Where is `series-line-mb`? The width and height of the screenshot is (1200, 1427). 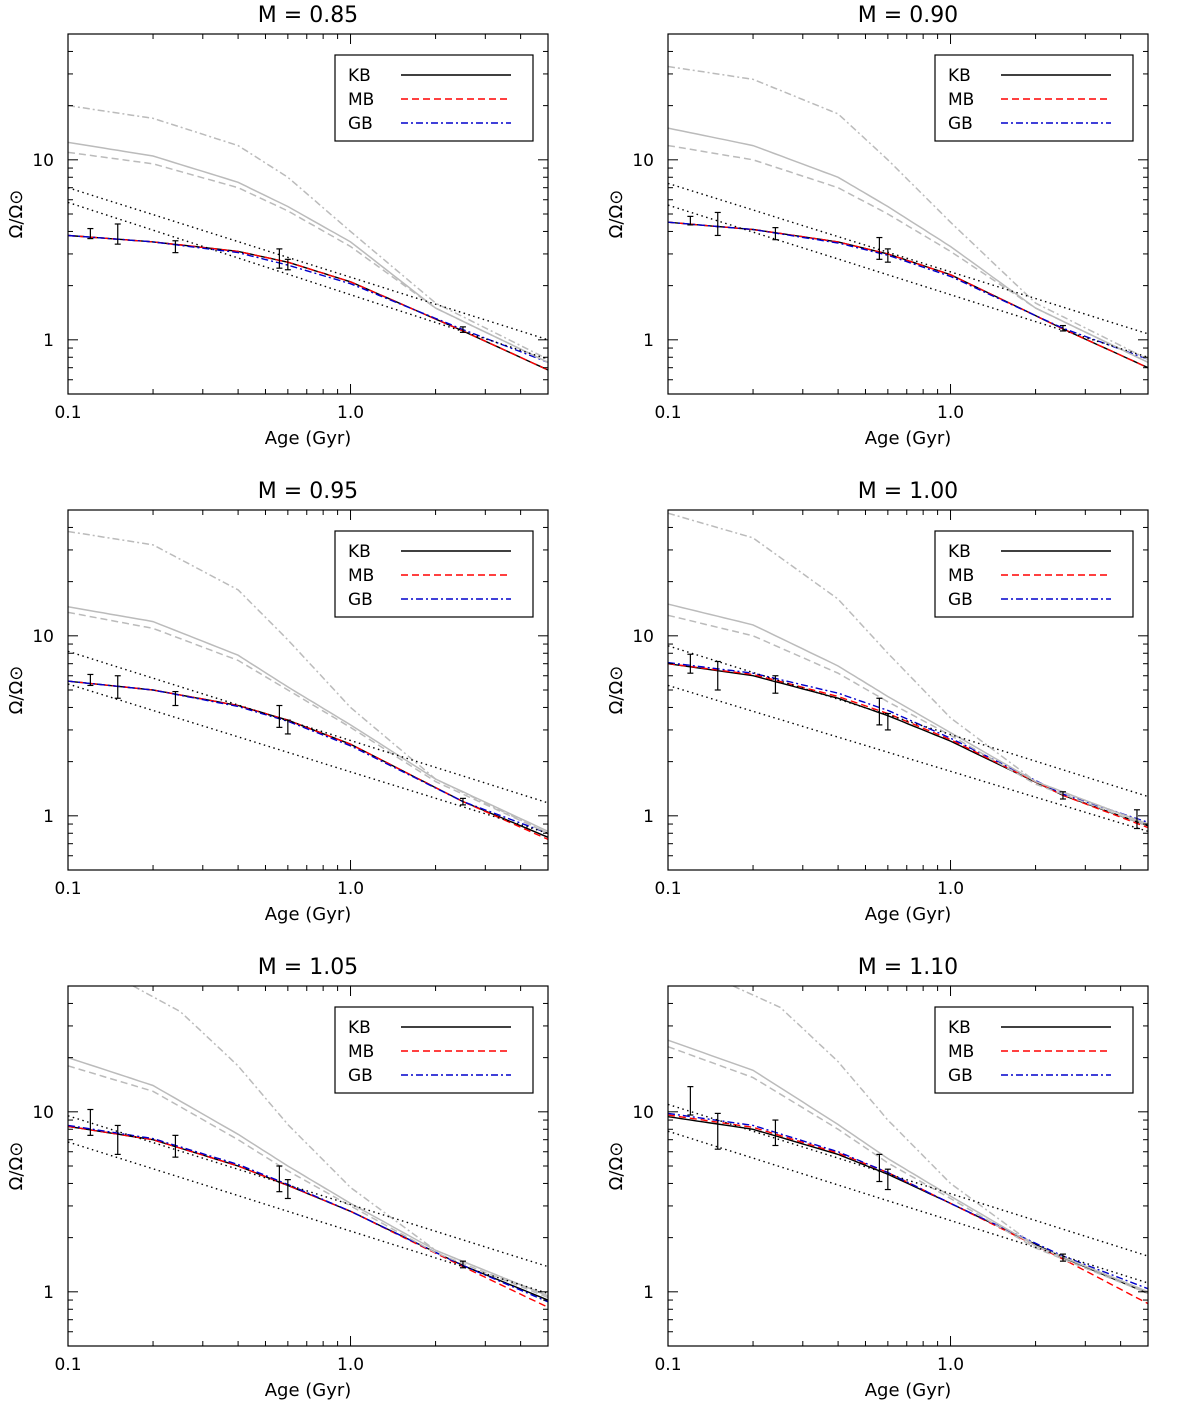 series-line-mb is located at coordinates (908, 1209).